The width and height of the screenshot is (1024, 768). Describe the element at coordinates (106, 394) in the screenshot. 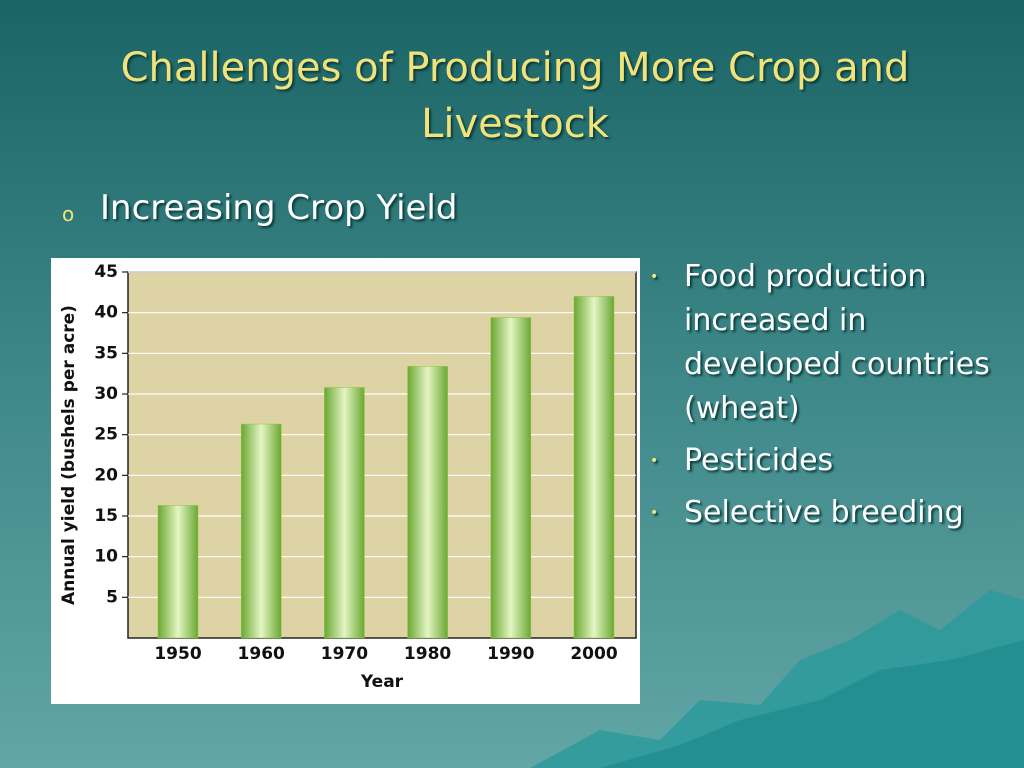

I see `y-tick-label: 30` at that location.